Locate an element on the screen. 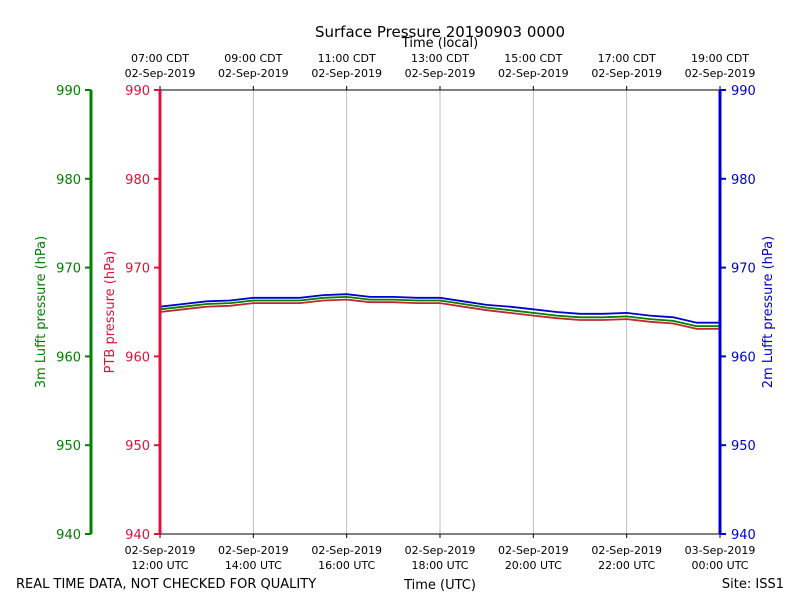  site-label: Site: ISS1 is located at coordinates (753, 584).